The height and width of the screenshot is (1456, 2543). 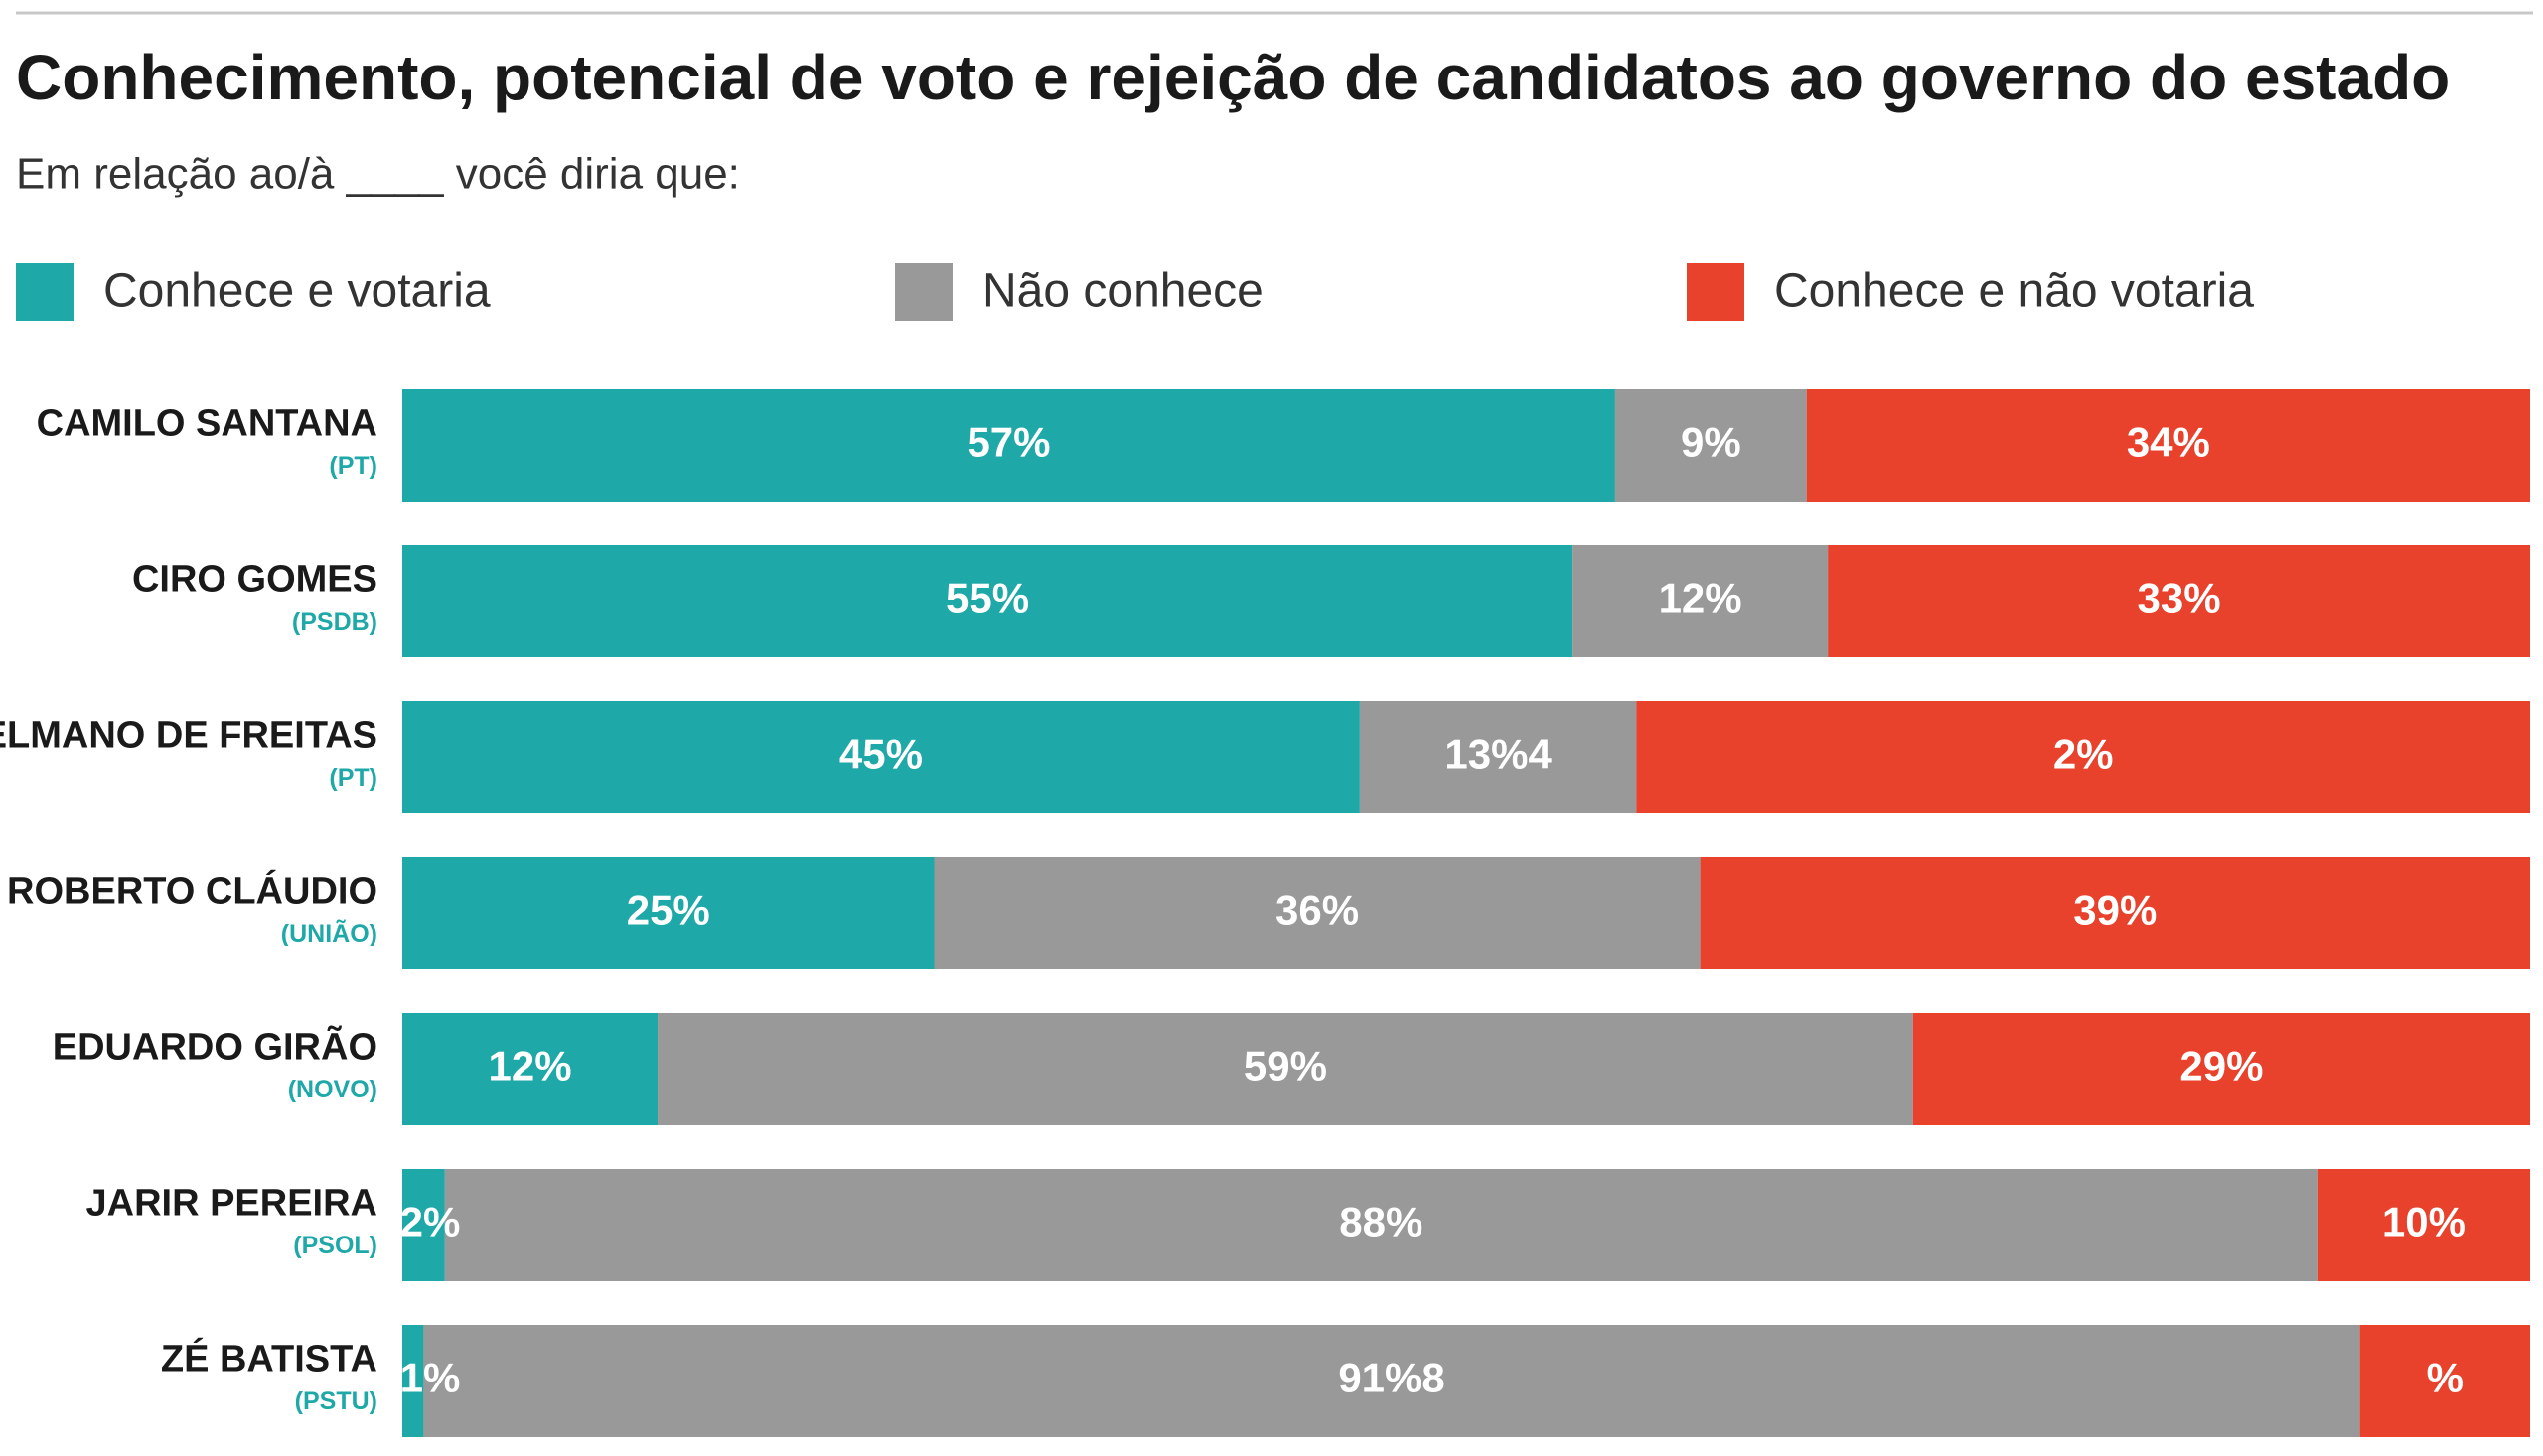 I want to click on party-label: (UNIÃO), so click(x=329, y=933).